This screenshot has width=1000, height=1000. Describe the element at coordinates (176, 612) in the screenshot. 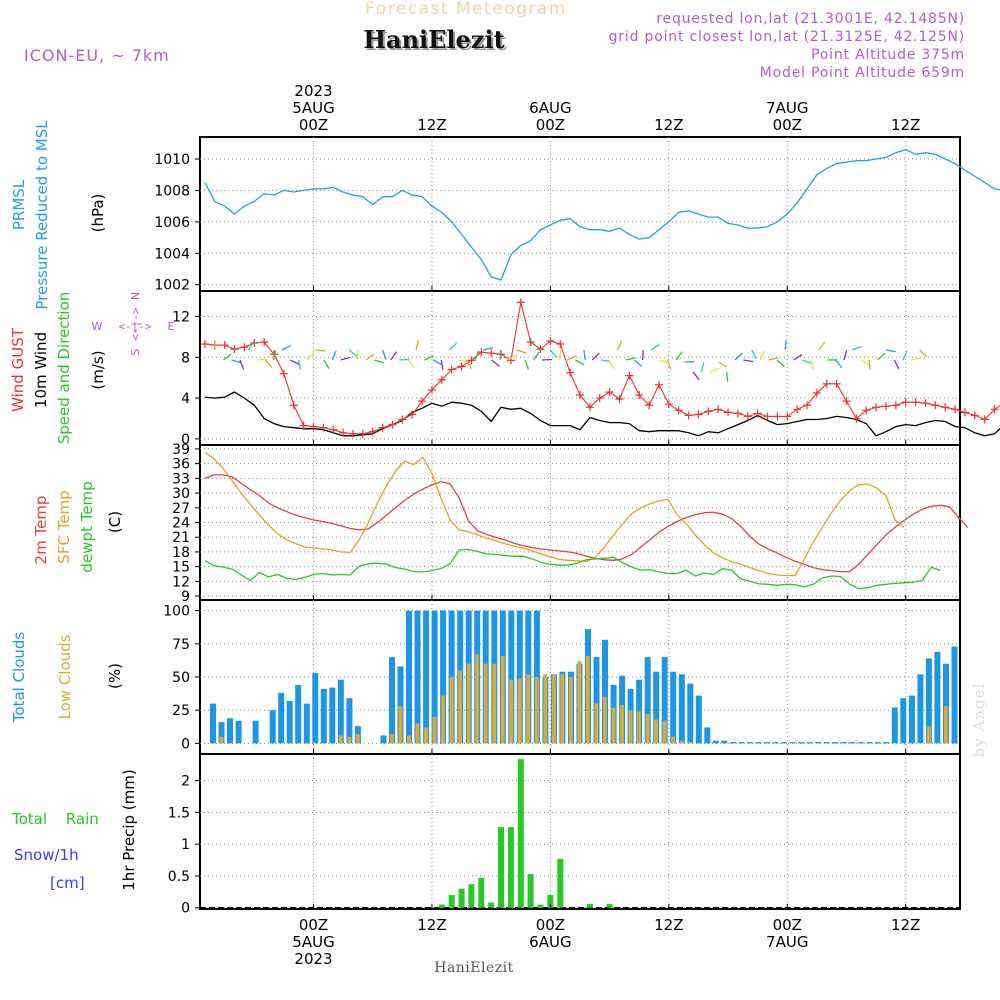

I see `y-tick-label: 100` at that location.